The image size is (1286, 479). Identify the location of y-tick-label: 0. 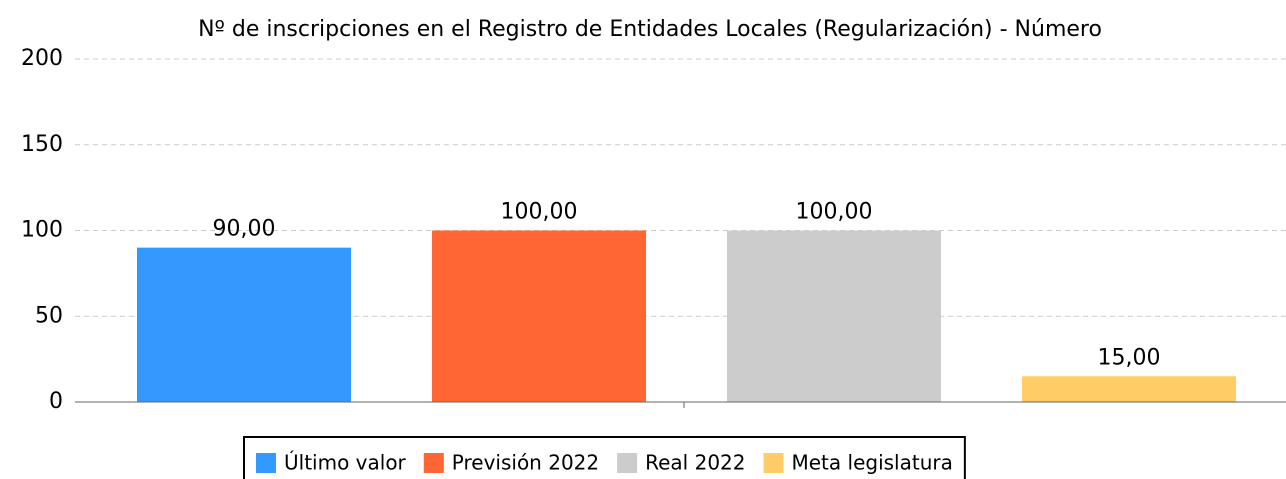
(56, 401).